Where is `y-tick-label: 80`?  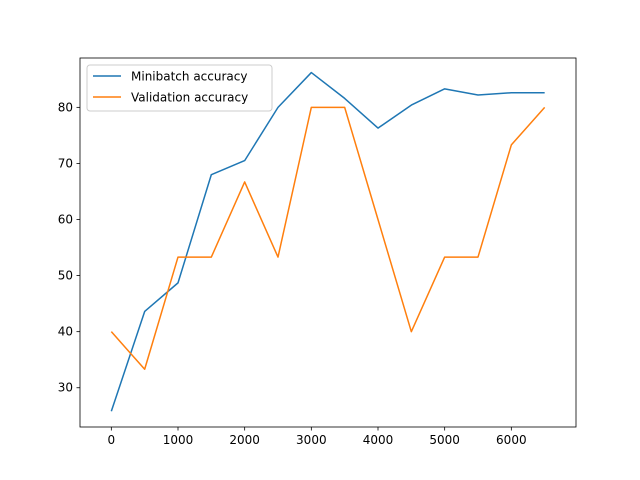
y-tick-label: 80 is located at coordinates (65, 107).